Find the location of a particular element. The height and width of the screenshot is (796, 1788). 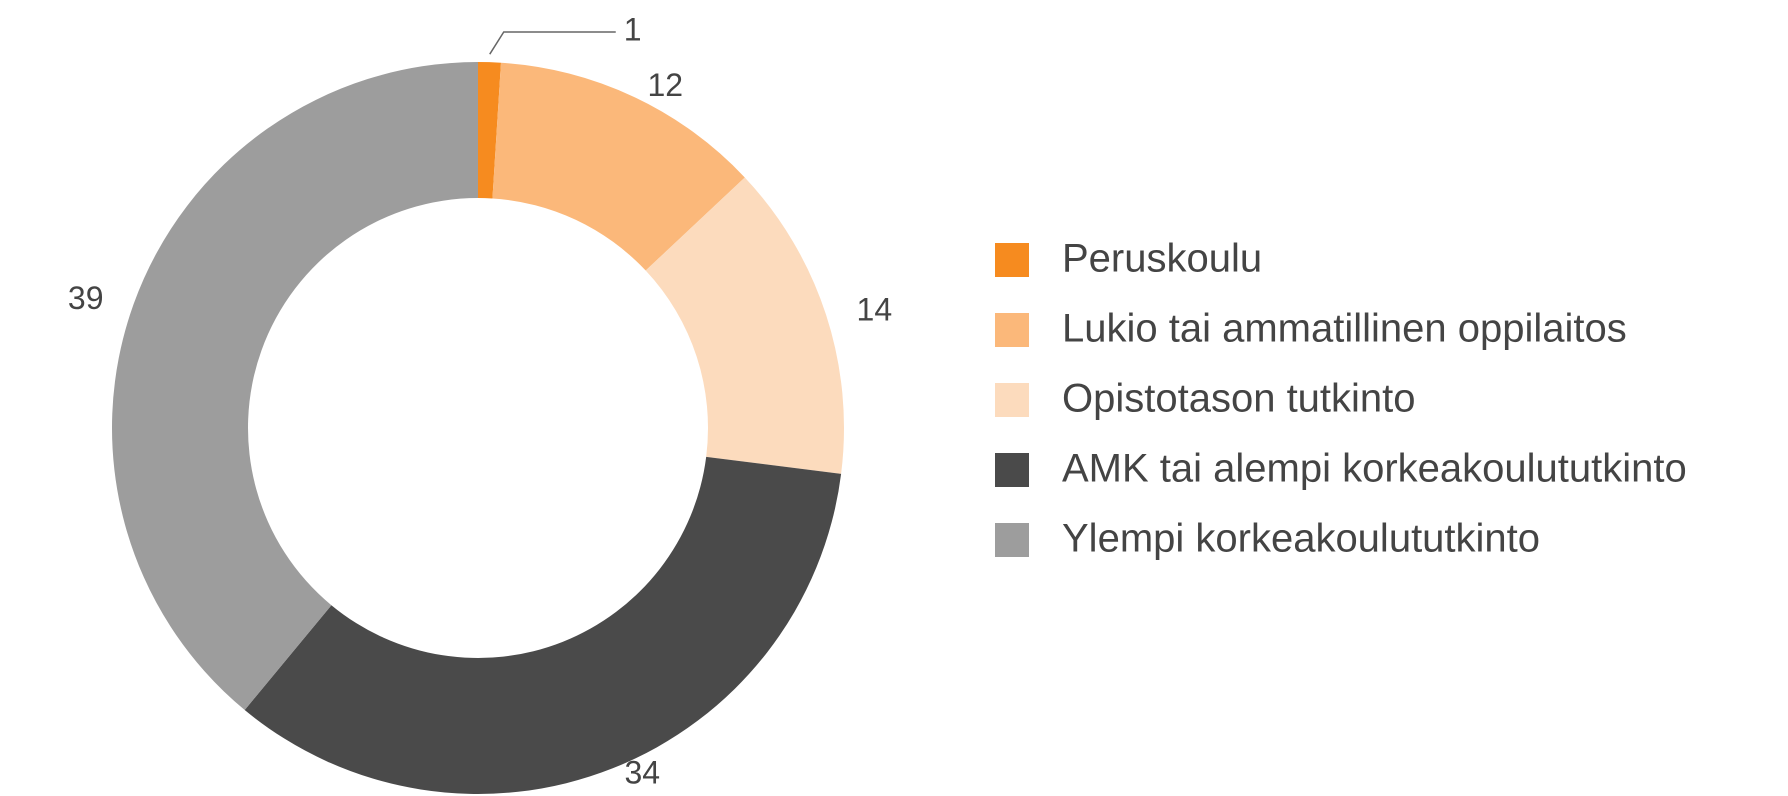

data-label: 14 is located at coordinates (875, 309).